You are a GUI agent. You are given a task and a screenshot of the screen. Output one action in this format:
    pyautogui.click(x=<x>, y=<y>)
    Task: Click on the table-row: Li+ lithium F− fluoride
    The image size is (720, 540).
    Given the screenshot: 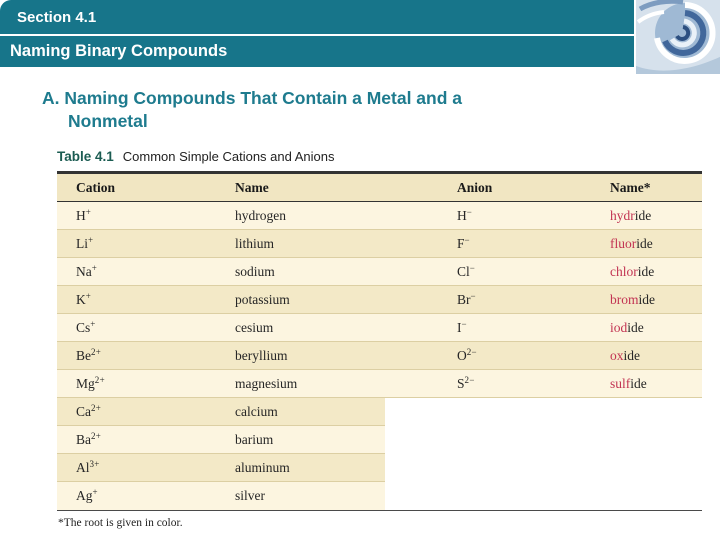 What is the action you would take?
    pyautogui.click(x=379, y=244)
    